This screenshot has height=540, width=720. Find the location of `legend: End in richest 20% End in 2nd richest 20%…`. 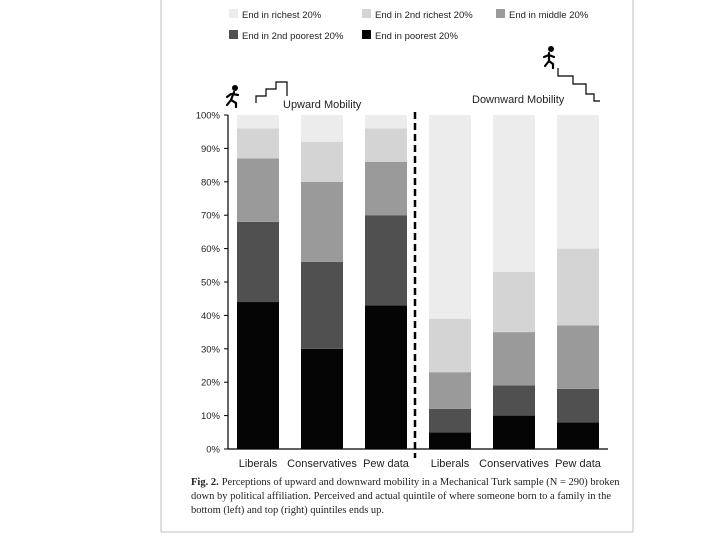

legend: End in richest 20% End in 2nd richest 20%… is located at coordinates (409, 25).